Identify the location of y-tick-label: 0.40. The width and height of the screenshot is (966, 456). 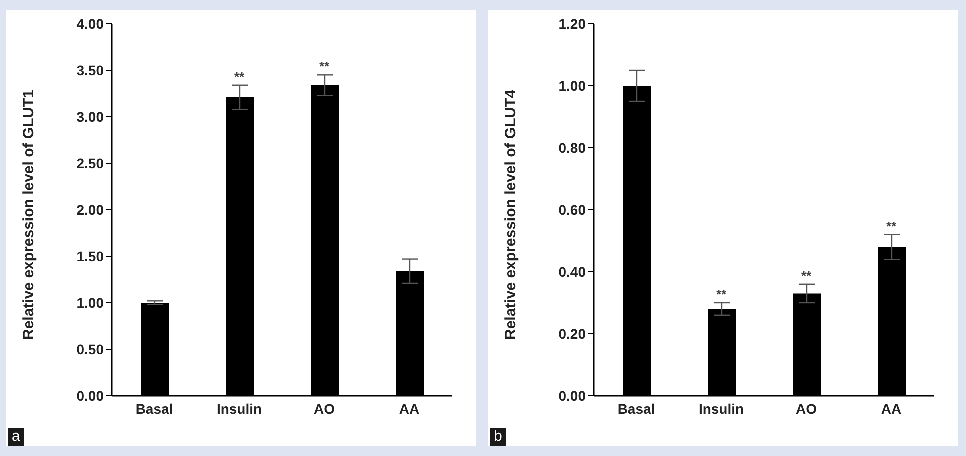
(572, 272).